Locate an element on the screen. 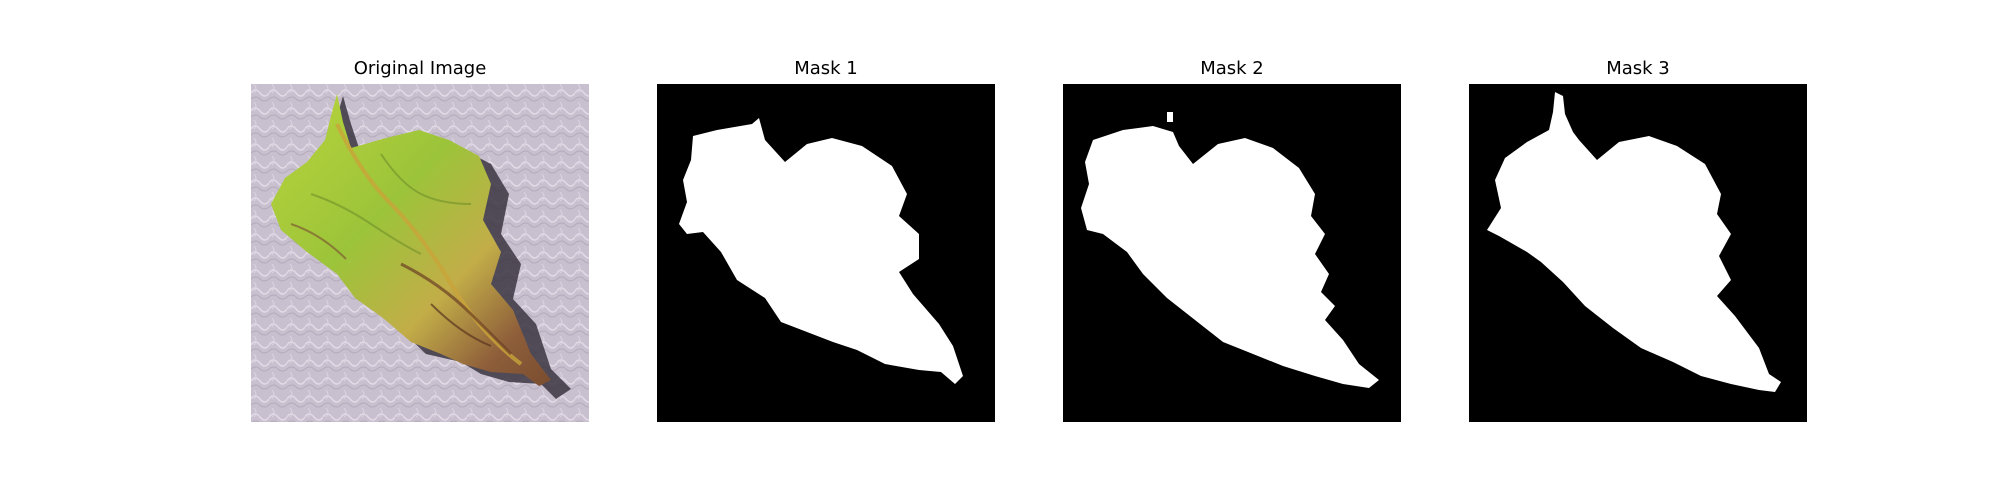  panel-title: Mask 1 is located at coordinates (826, 68).